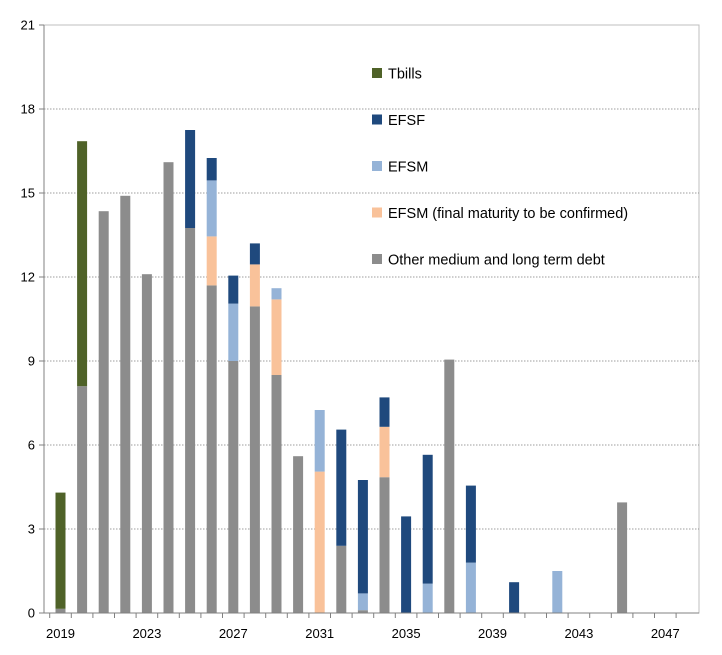 The image size is (722, 655). I want to click on legend-label: EFSF, so click(406, 121).